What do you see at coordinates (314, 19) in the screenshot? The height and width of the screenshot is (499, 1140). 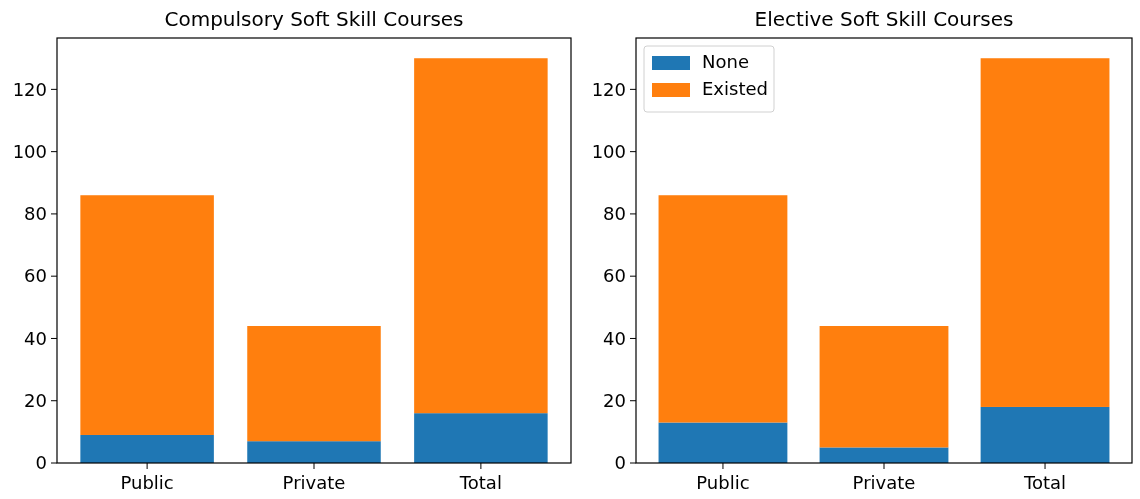 I see `chart-title: Compulsory Soft Skill Courses` at bounding box center [314, 19].